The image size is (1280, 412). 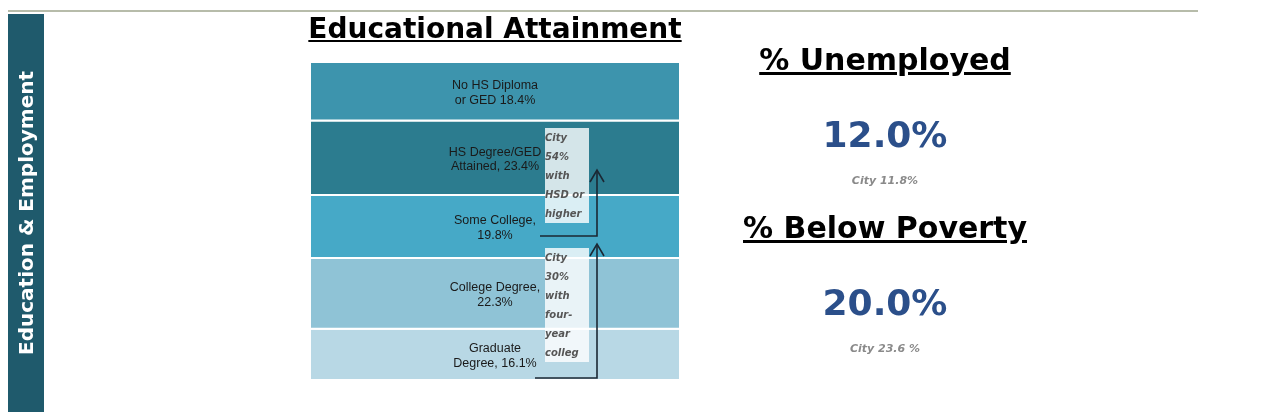 I want to click on text: 12.0%, so click(x=885, y=134).